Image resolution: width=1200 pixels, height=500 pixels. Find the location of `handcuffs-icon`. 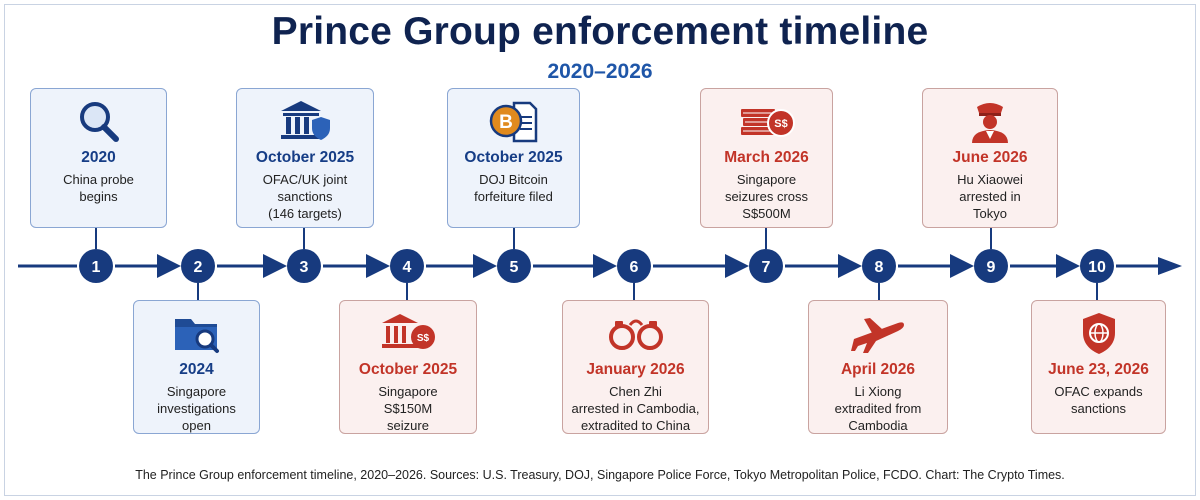

handcuffs-icon is located at coordinates (635, 334).